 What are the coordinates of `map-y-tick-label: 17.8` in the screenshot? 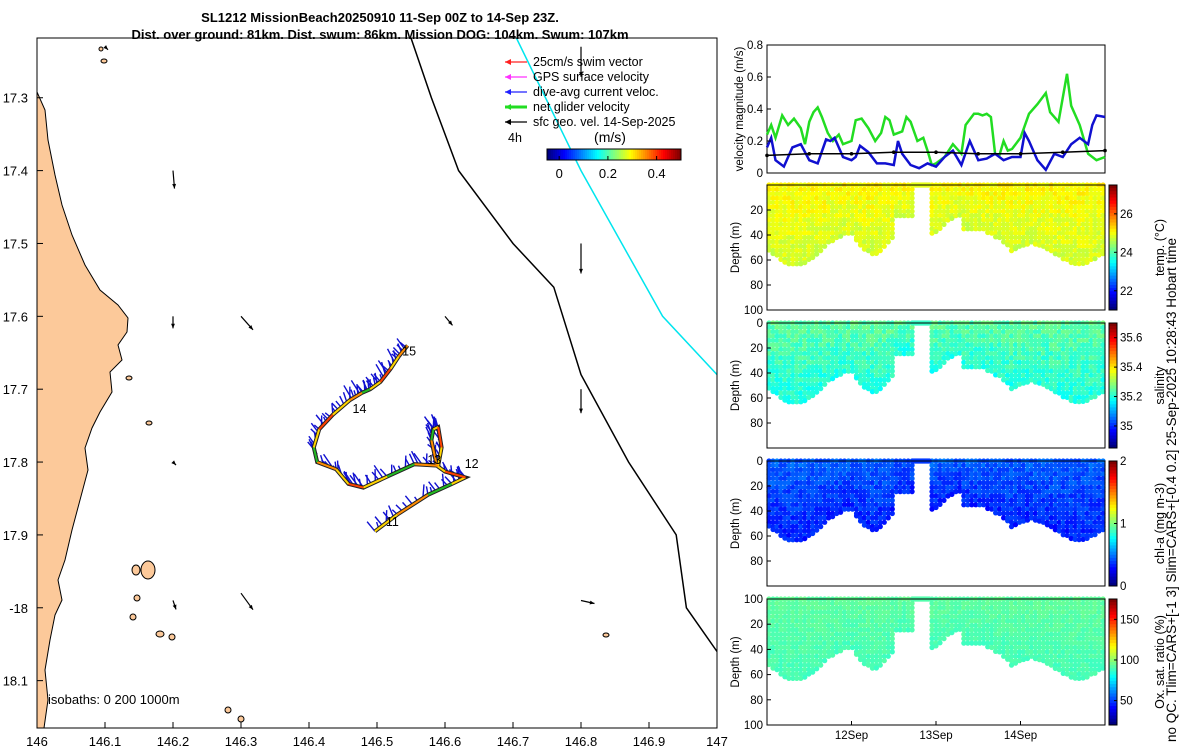 It's located at (15, 462).